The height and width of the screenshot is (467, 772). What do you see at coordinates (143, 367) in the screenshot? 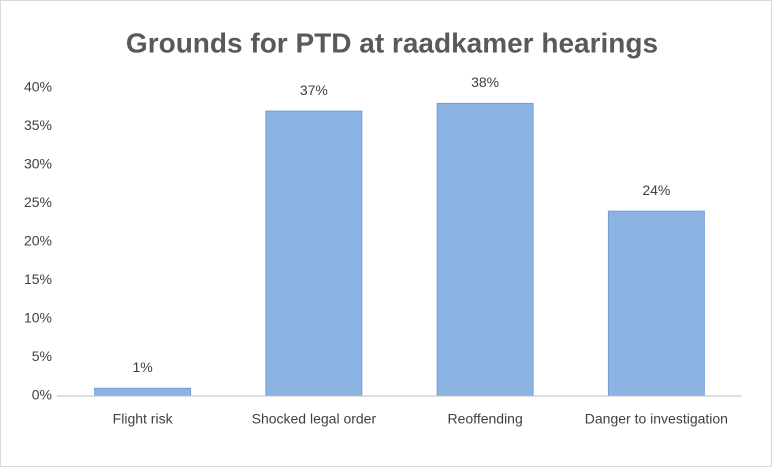
I see `data-label: 1%` at bounding box center [143, 367].